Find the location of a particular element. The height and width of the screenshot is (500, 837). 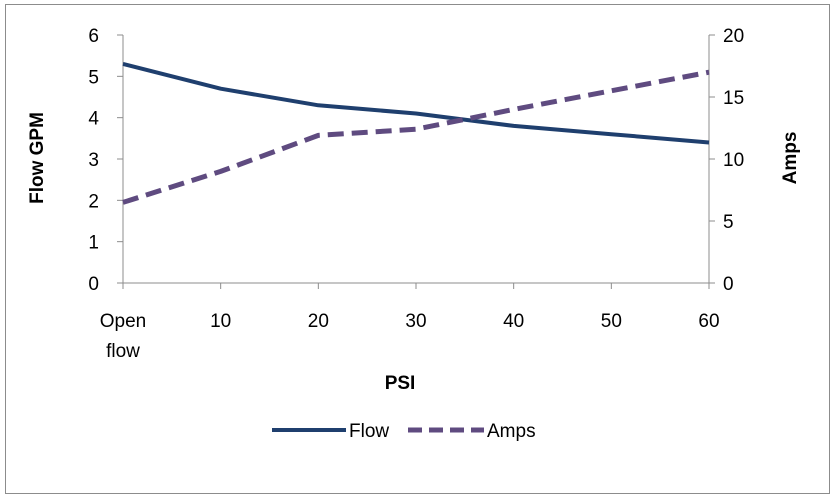

legend: Flow Amps is located at coordinates (404, 431).